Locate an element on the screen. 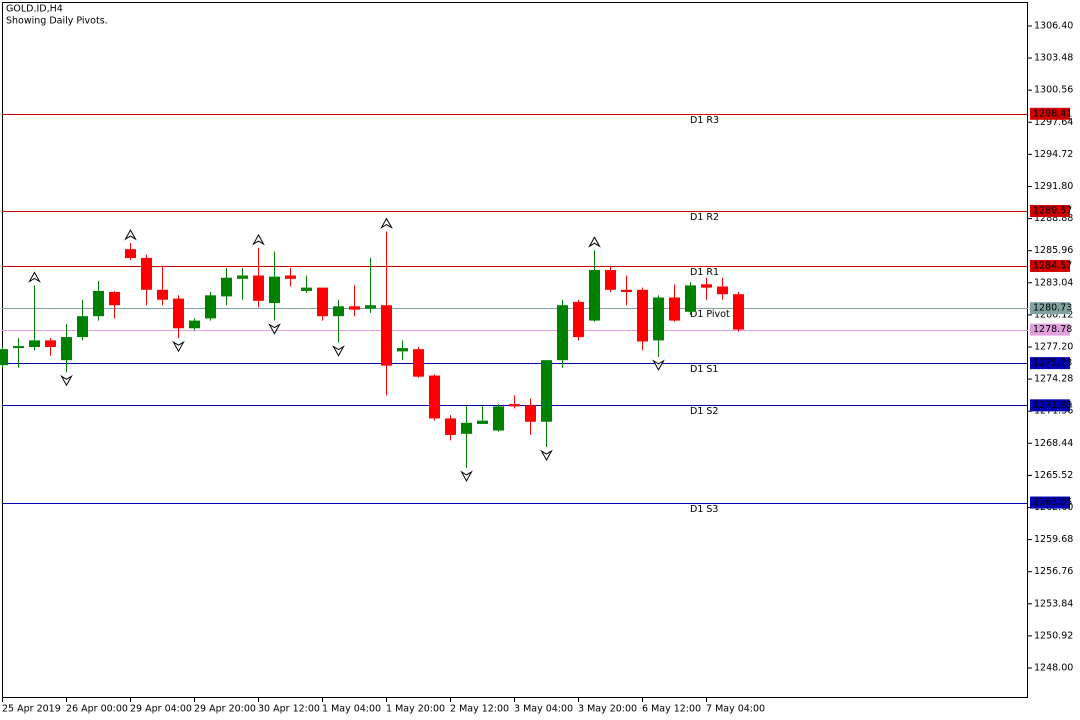 This screenshot has height=720, width=1080. pivot-label: D1 R3 is located at coordinates (704, 120).